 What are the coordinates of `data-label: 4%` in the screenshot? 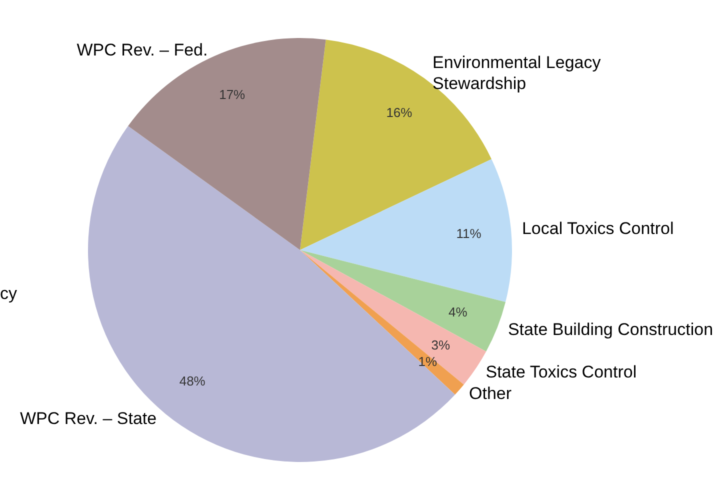 It's located at (458, 312).